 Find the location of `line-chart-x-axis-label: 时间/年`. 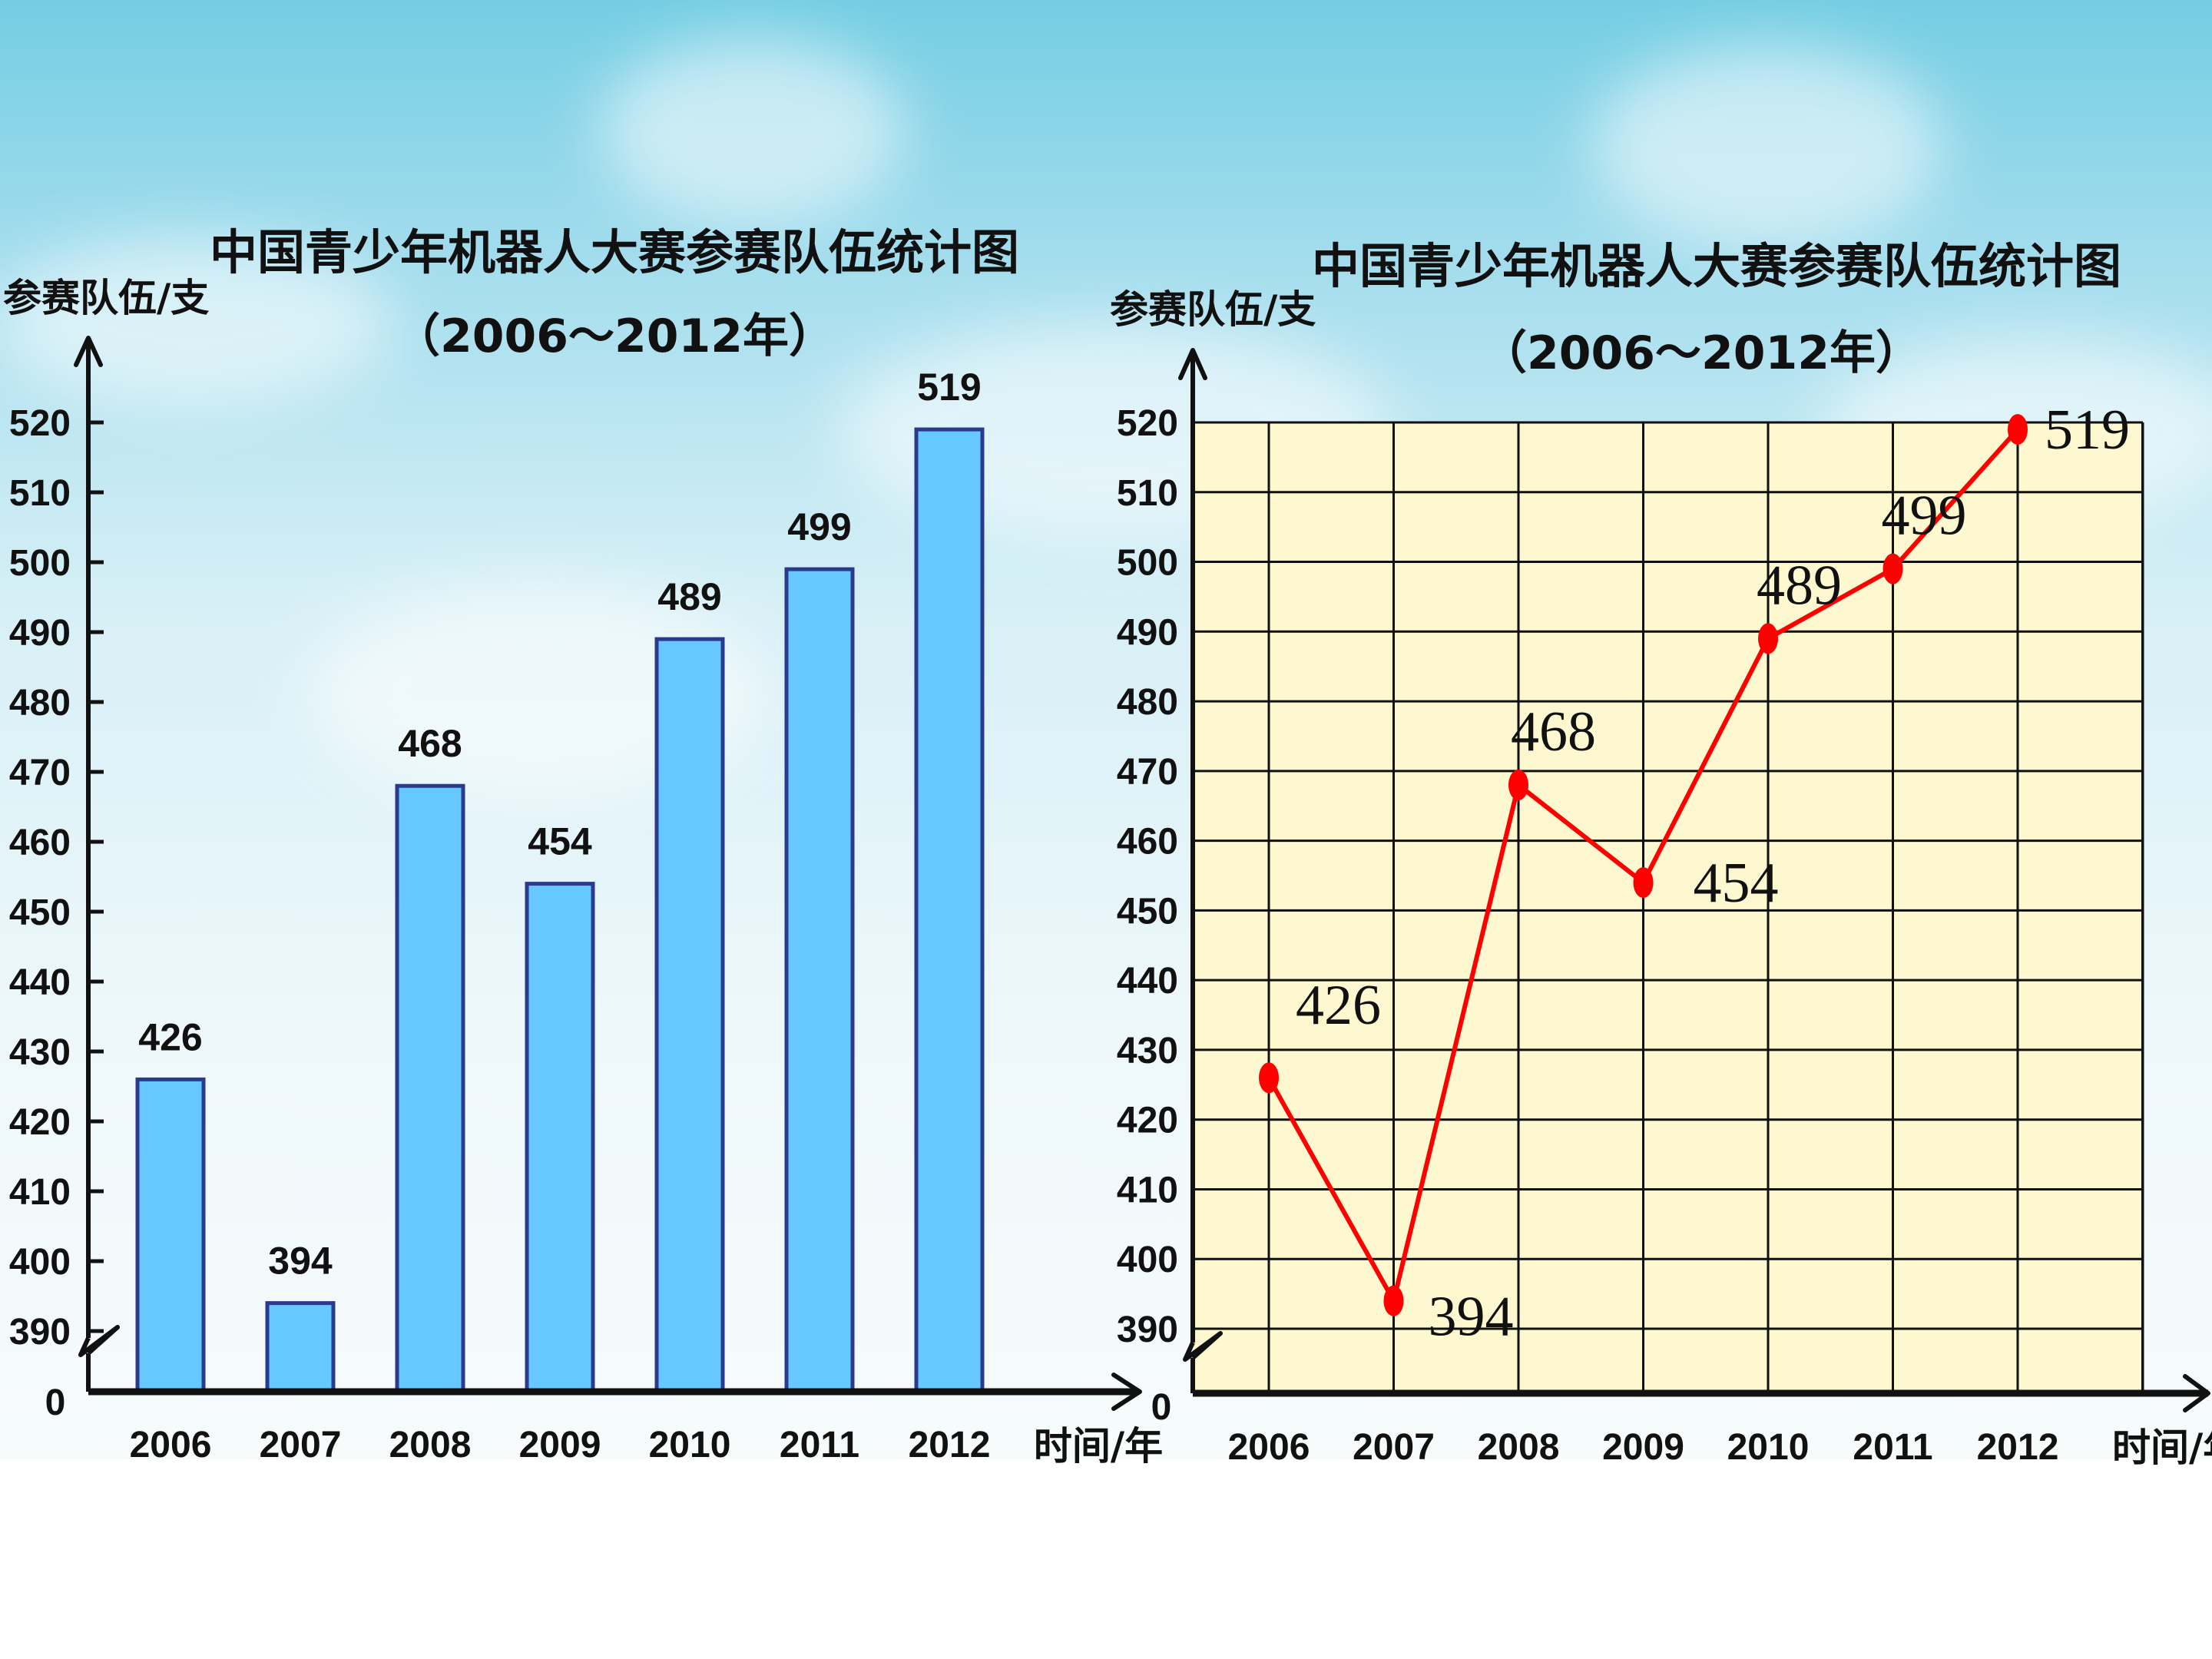

line-chart-x-axis-label: 时间/年 is located at coordinates (2162, 1448).